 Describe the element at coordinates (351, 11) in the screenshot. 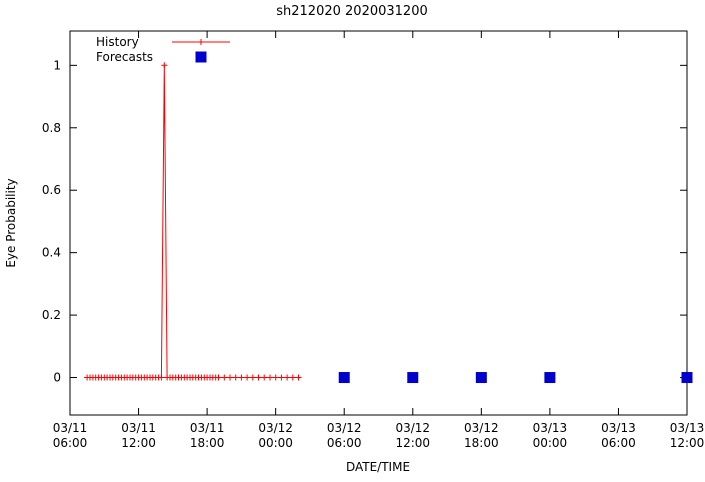

I see `chart-title: sh212020 2020031200` at that location.